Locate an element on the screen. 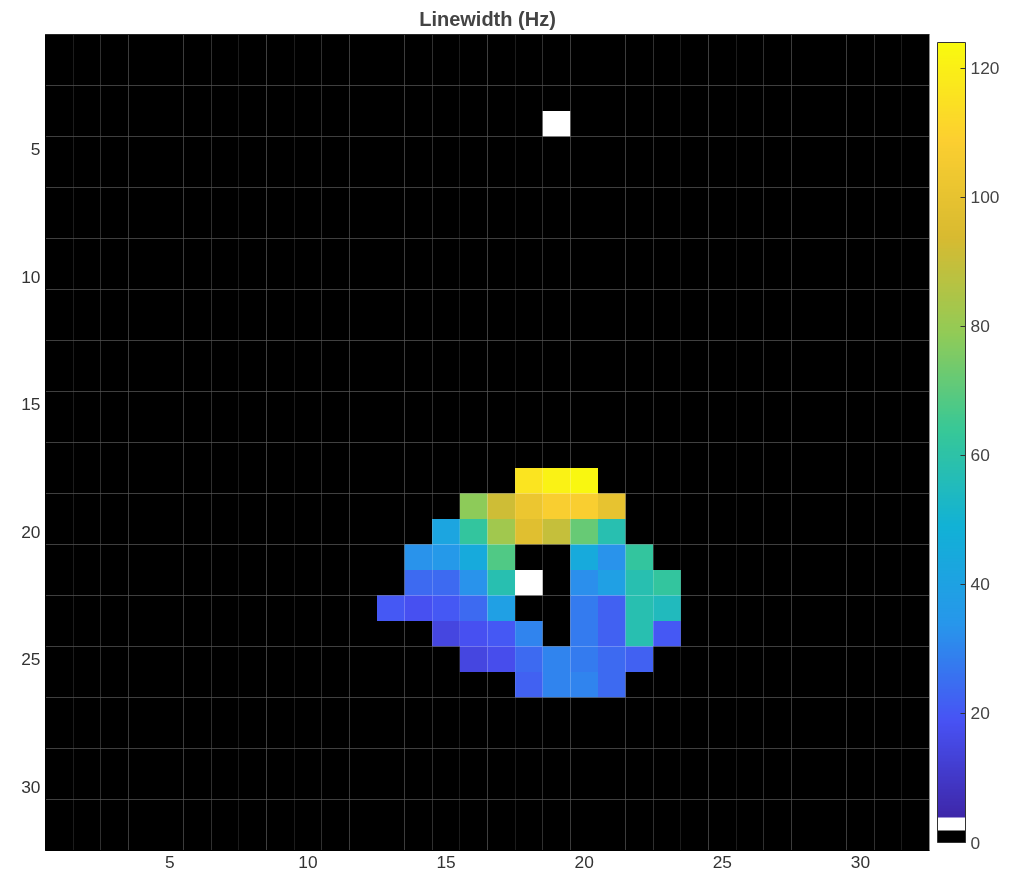 This screenshot has width=1019, height=895. y-tick-label: 15 is located at coordinates (31, 404).